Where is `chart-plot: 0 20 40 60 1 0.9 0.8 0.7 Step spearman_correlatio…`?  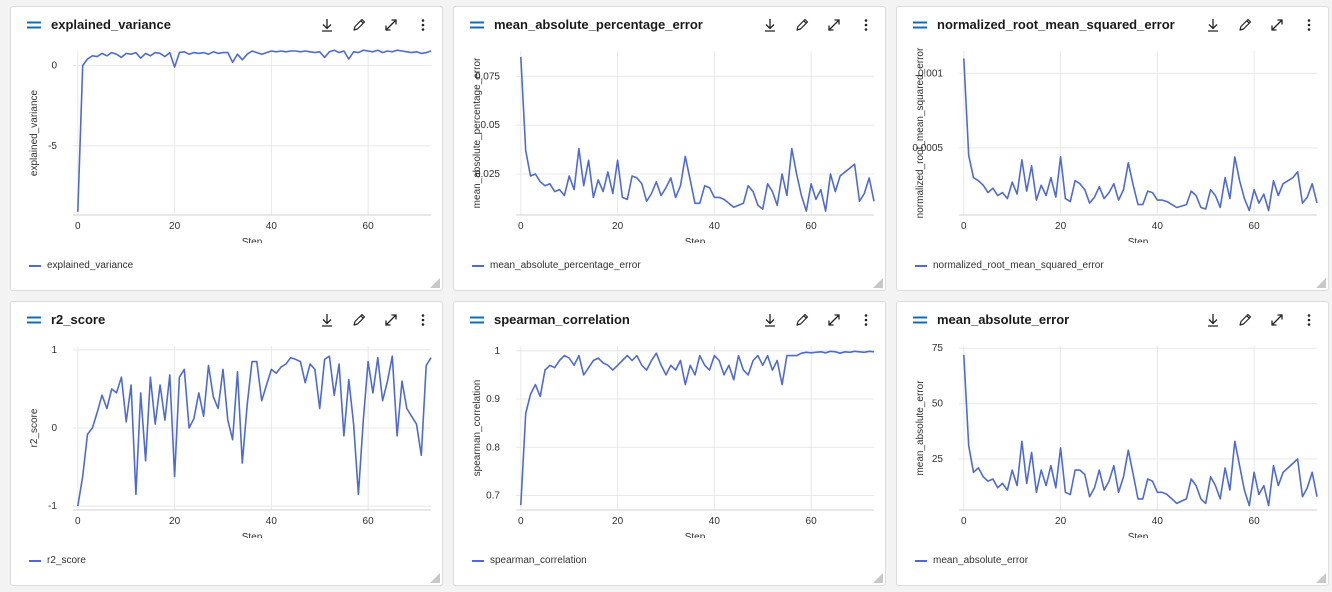 chart-plot: 0 20 40 60 1 0.9 0.8 0.7 Step spearman_correlatio… is located at coordinates (669, 438).